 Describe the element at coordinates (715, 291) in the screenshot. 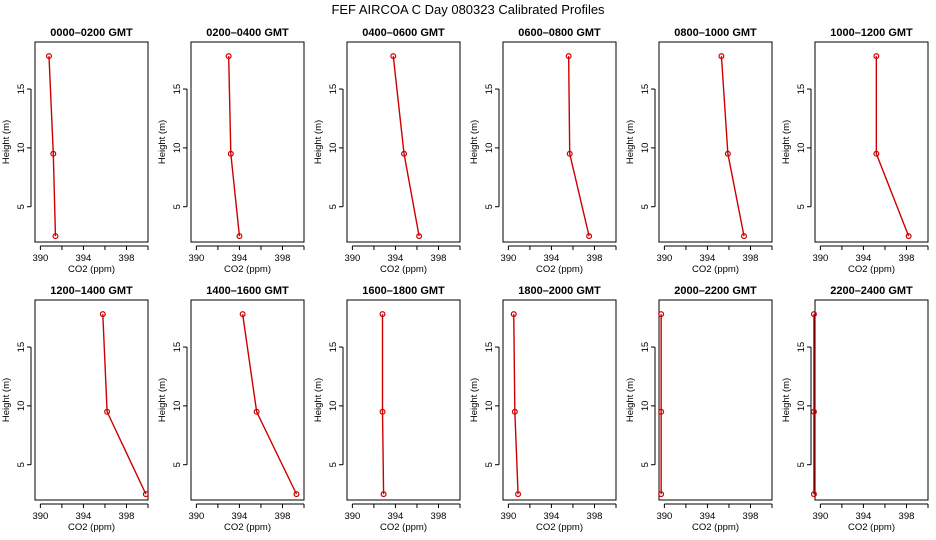

I see `panel-title: 2000–2200 GMT` at that location.